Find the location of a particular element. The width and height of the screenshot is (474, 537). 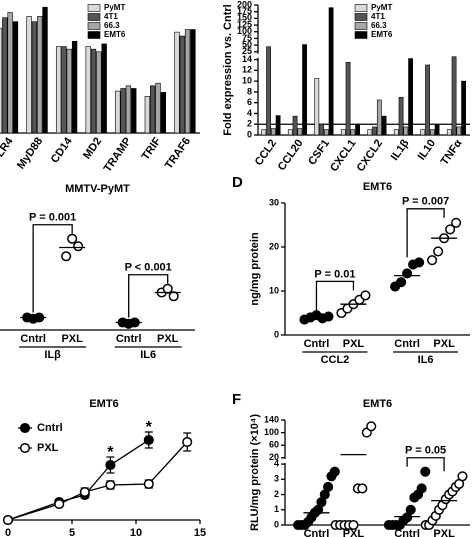

significance-bracket is located at coordinates (52, 268).